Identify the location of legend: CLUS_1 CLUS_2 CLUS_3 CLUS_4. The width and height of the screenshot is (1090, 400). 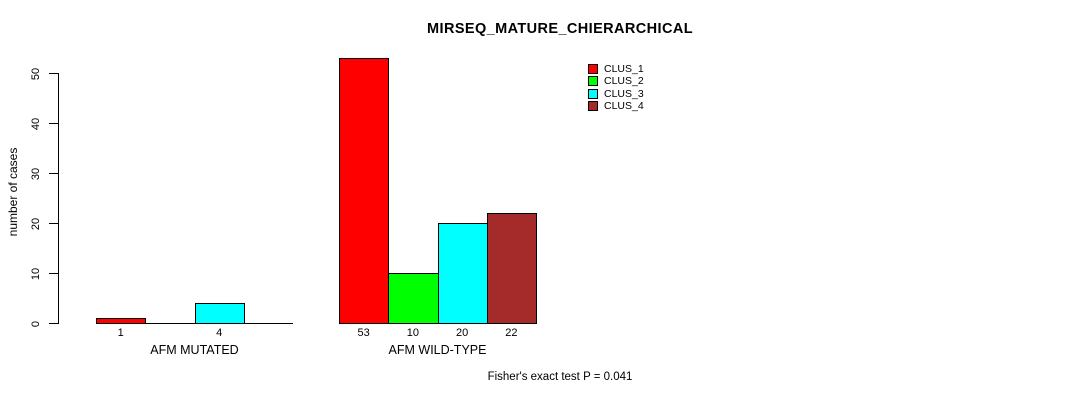
(616, 87).